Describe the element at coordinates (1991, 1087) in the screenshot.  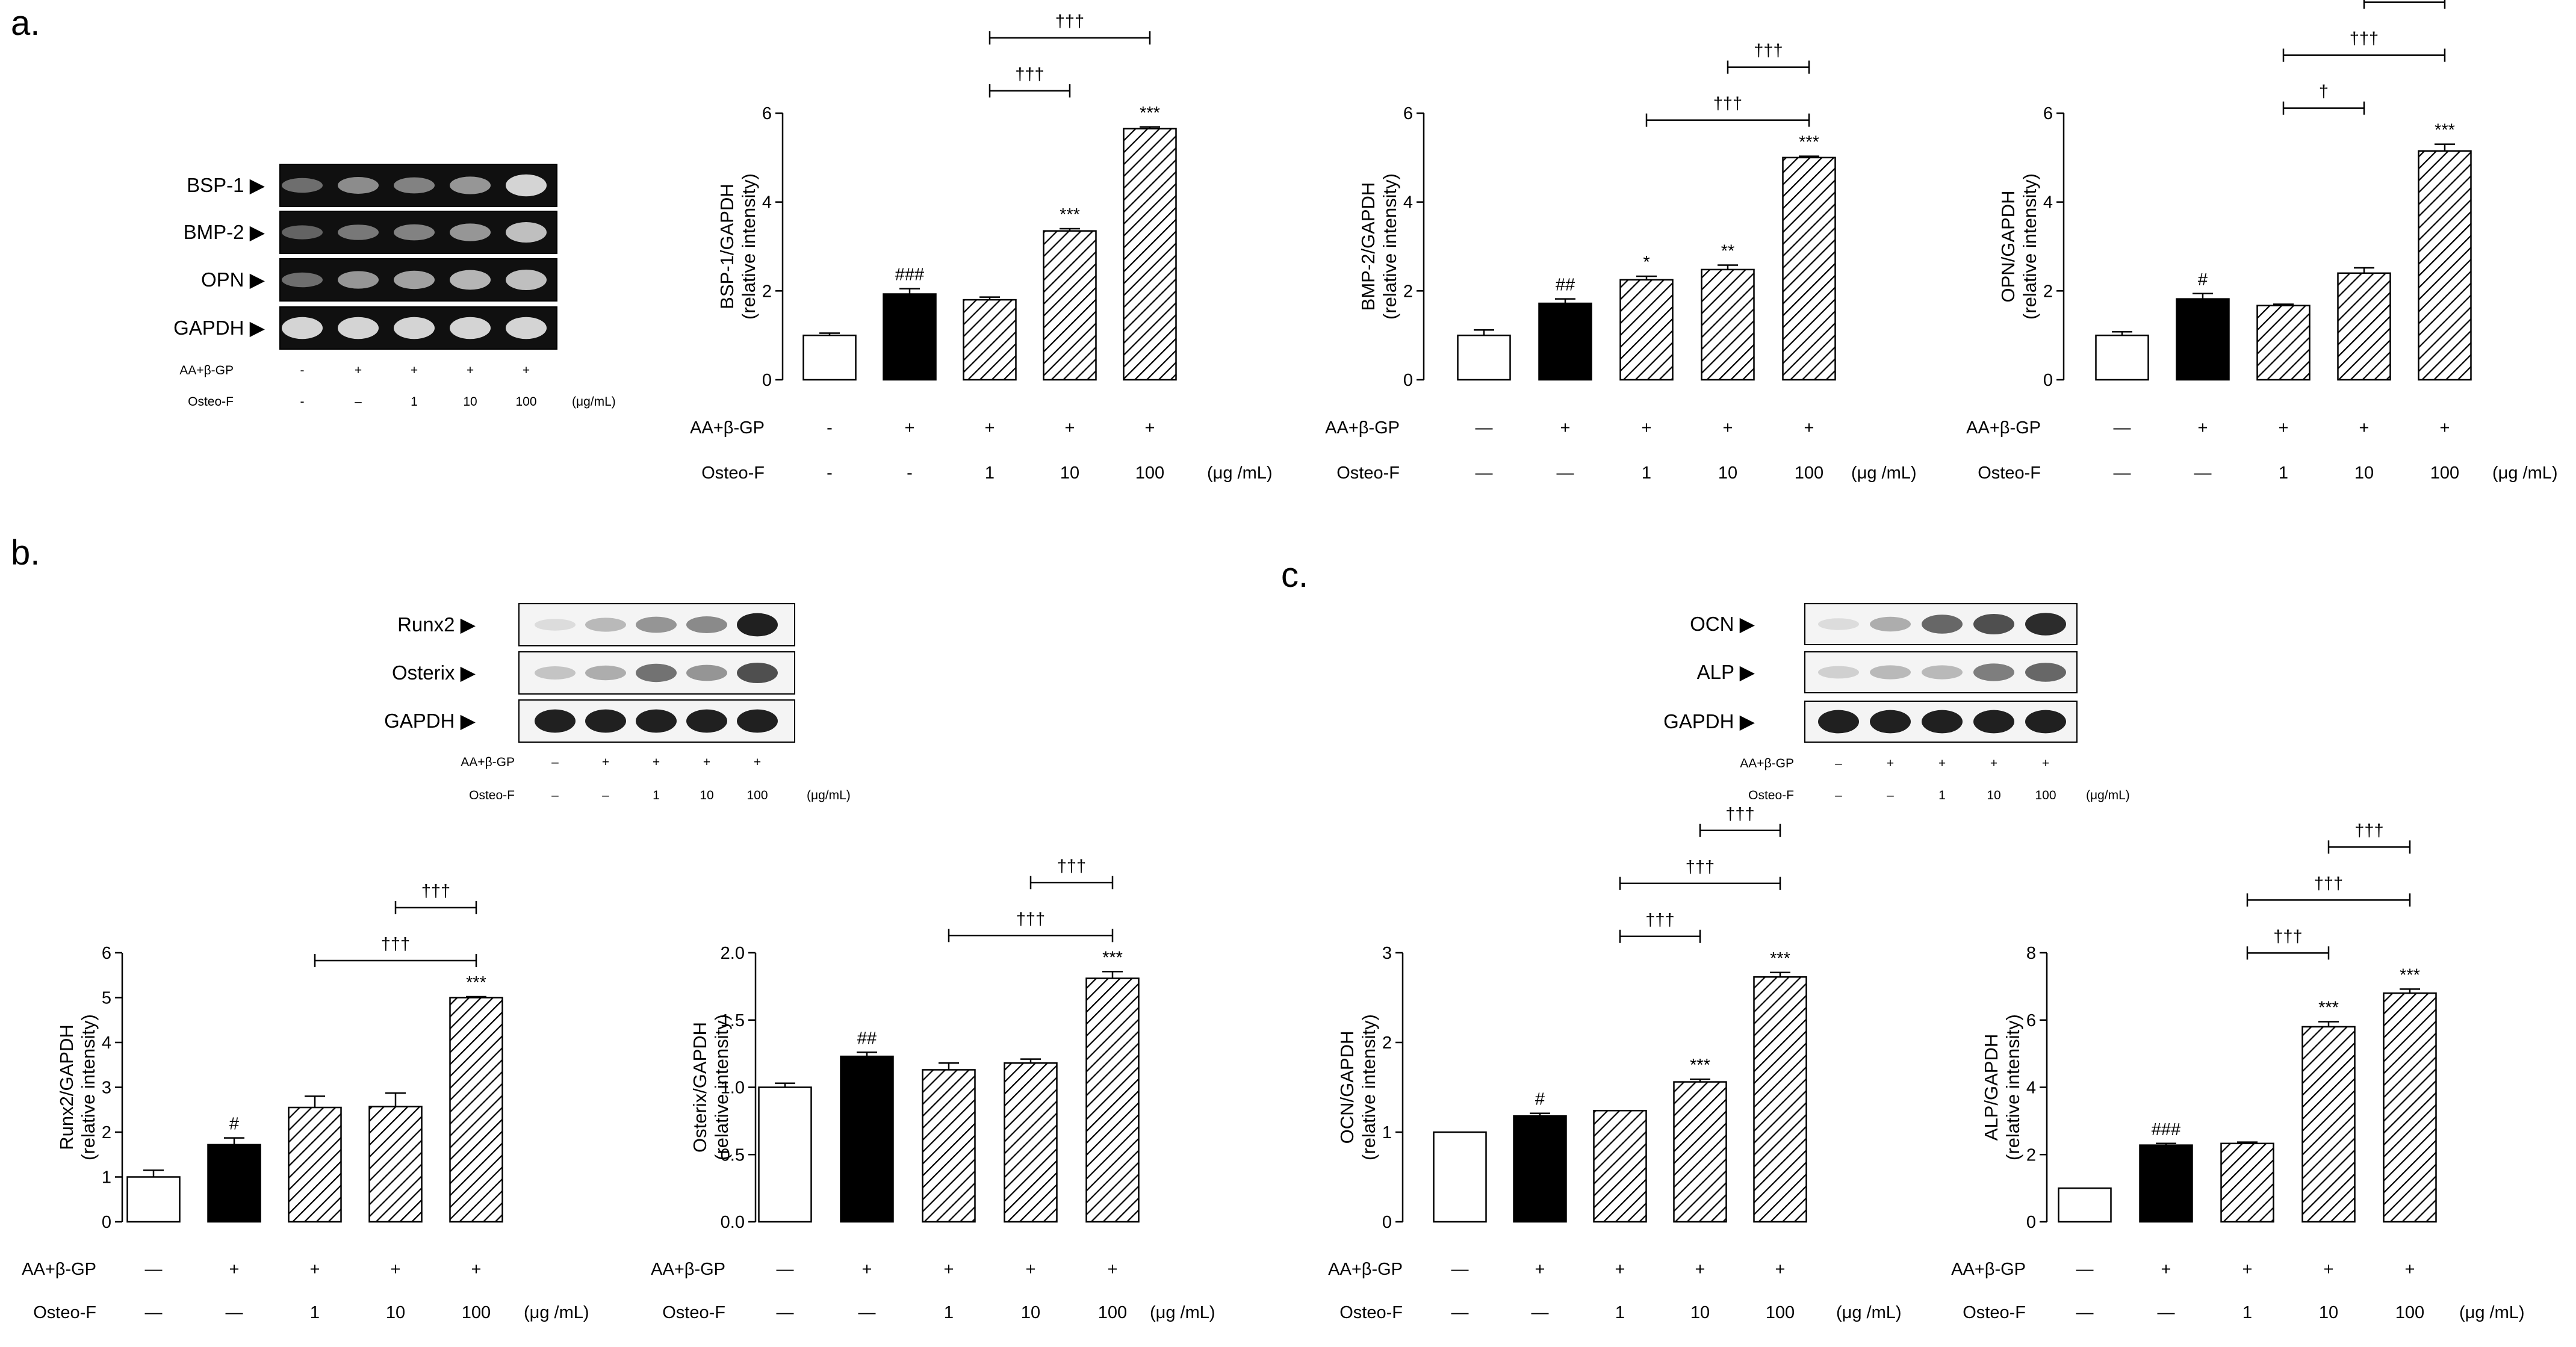
I see `y-axis-title: ALP/GAPDH` at that location.